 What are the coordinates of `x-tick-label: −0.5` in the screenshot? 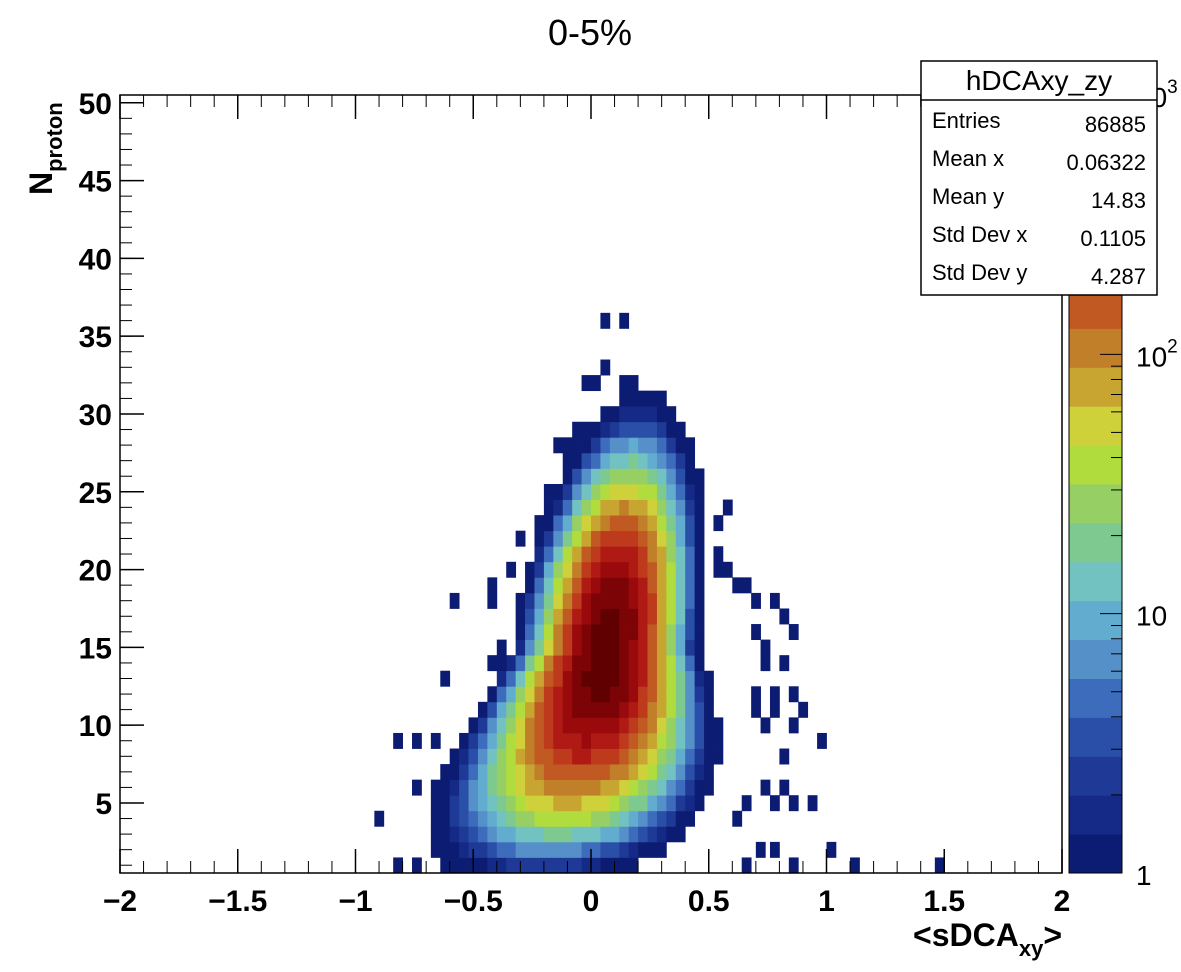 It's located at (473, 901).